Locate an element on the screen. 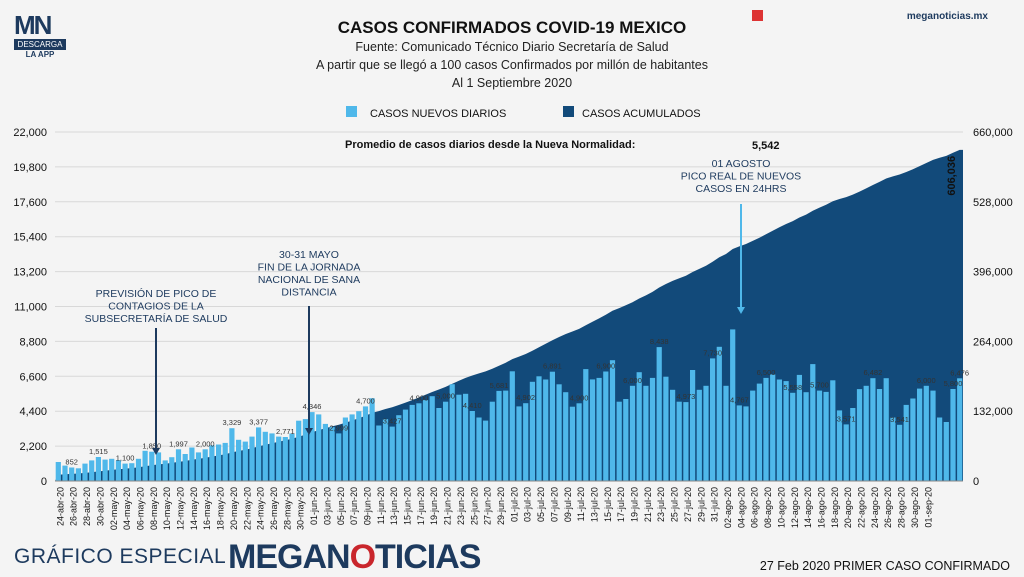 The width and height of the screenshot is (1024, 577). annotation-text: CONTAGIOS DE LA is located at coordinates (156, 307).